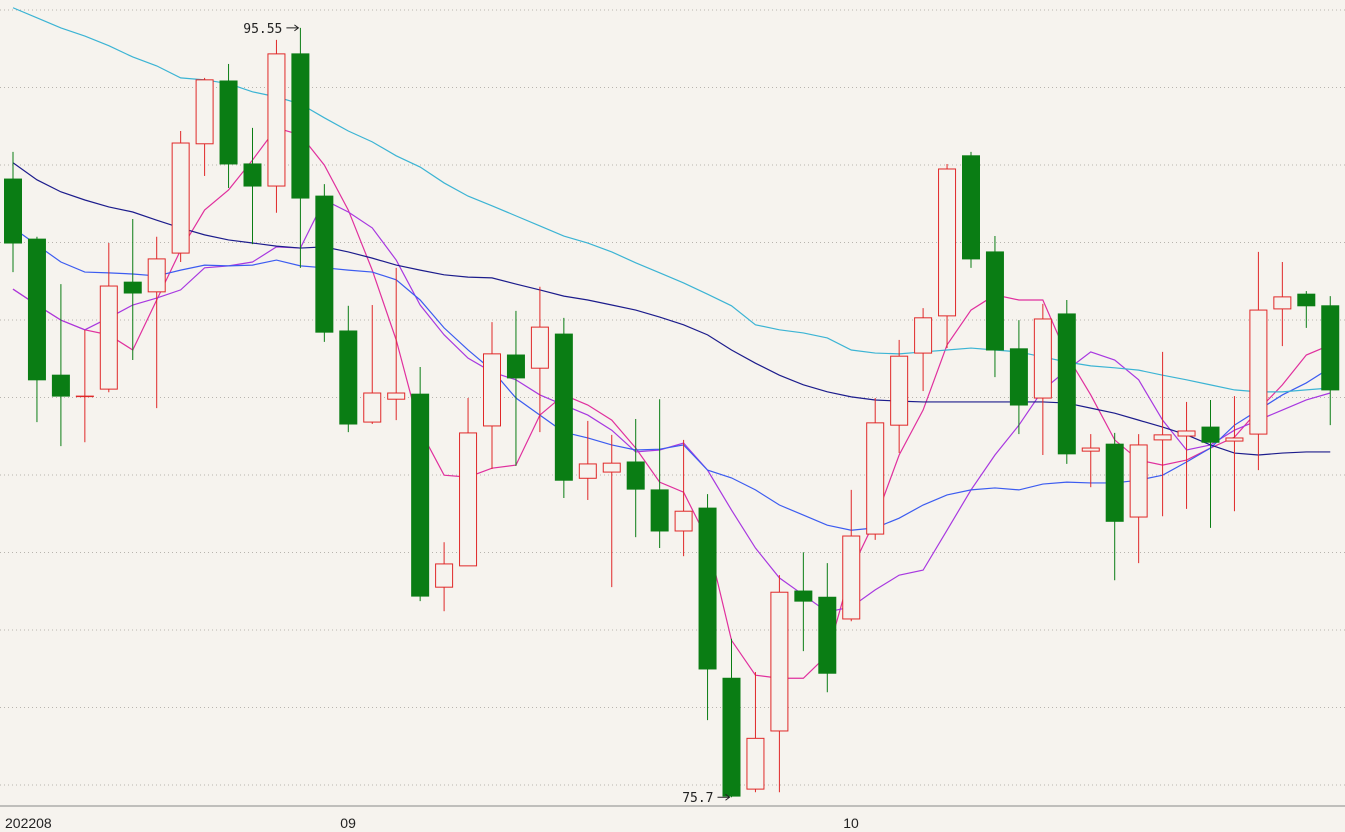 The height and width of the screenshot is (832, 1345). Describe the element at coordinates (28, 823) in the screenshot. I see `x-tick-label: 202208` at that location.